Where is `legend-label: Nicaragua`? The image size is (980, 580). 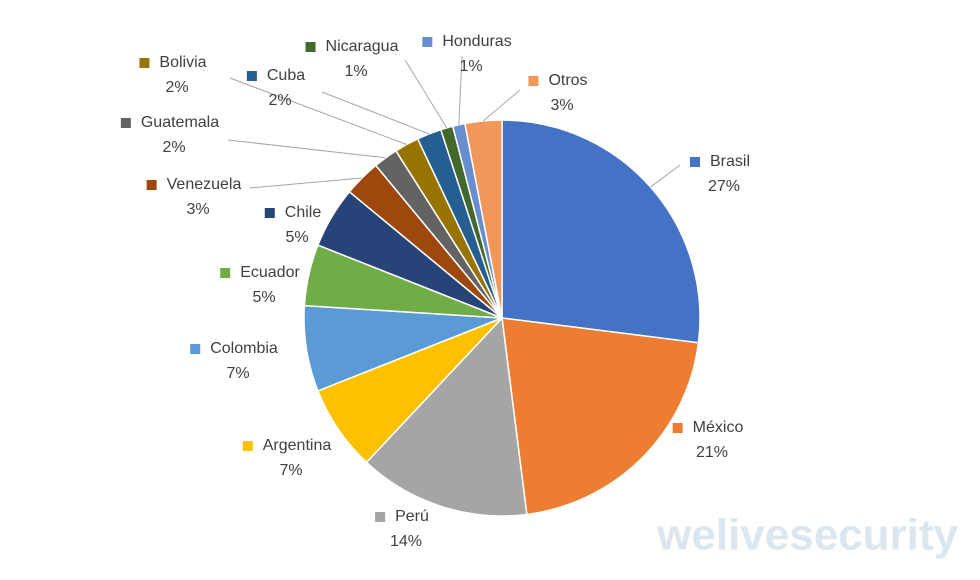 legend-label: Nicaragua is located at coordinates (362, 46).